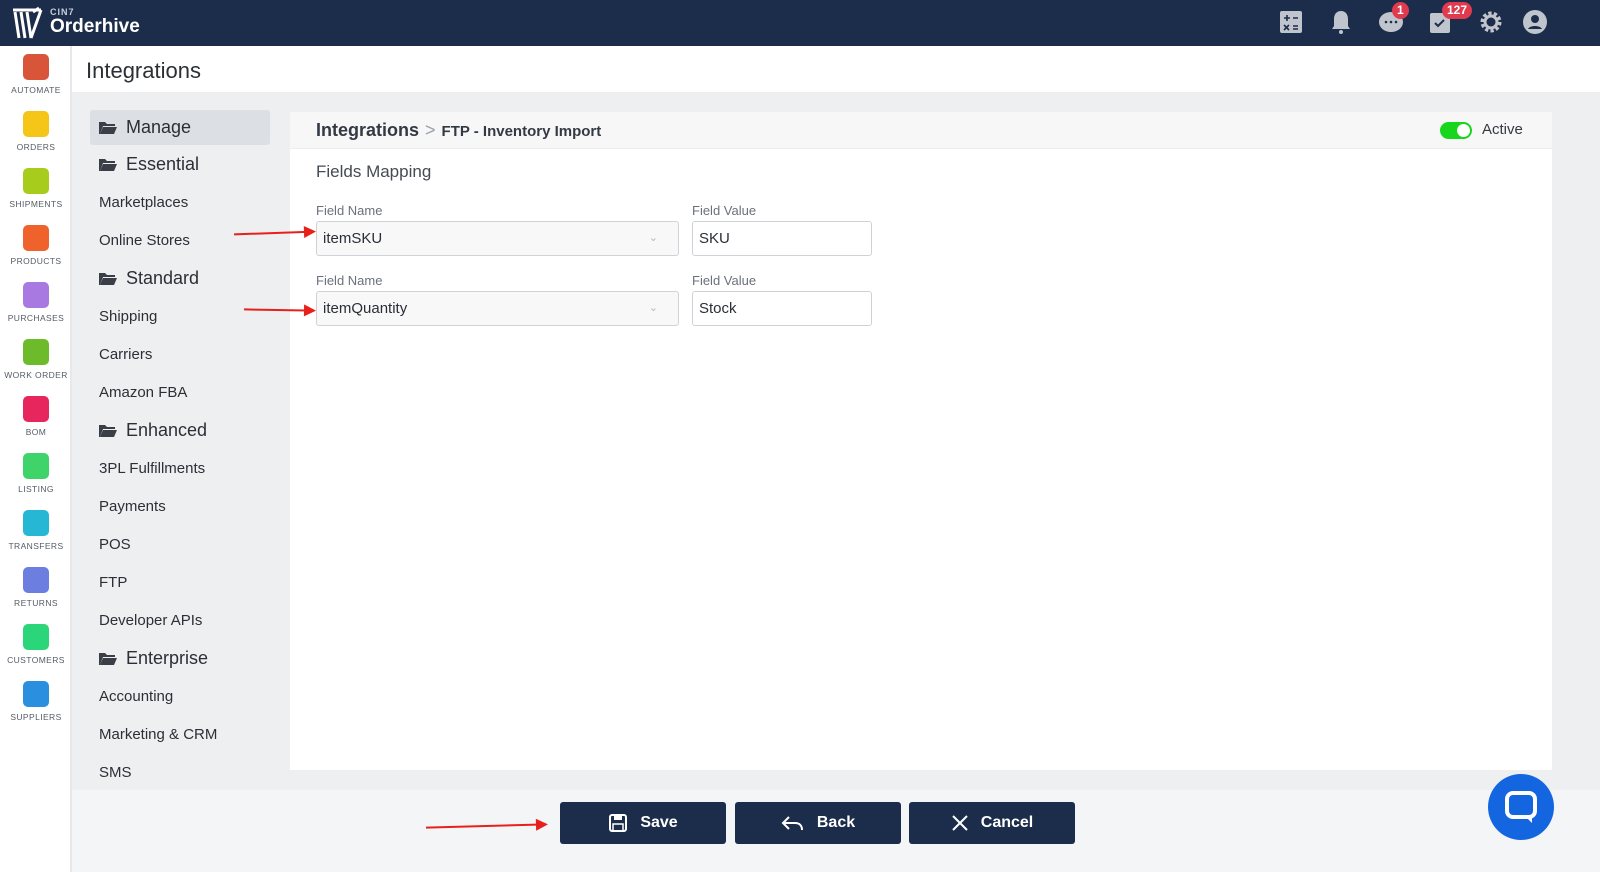 The height and width of the screenshot is (872, 1600). What do you see at coordinates (180, 696) in the screenshot?
I see `nav-item-accounting: Accounting` at bounding box center [180, 696].